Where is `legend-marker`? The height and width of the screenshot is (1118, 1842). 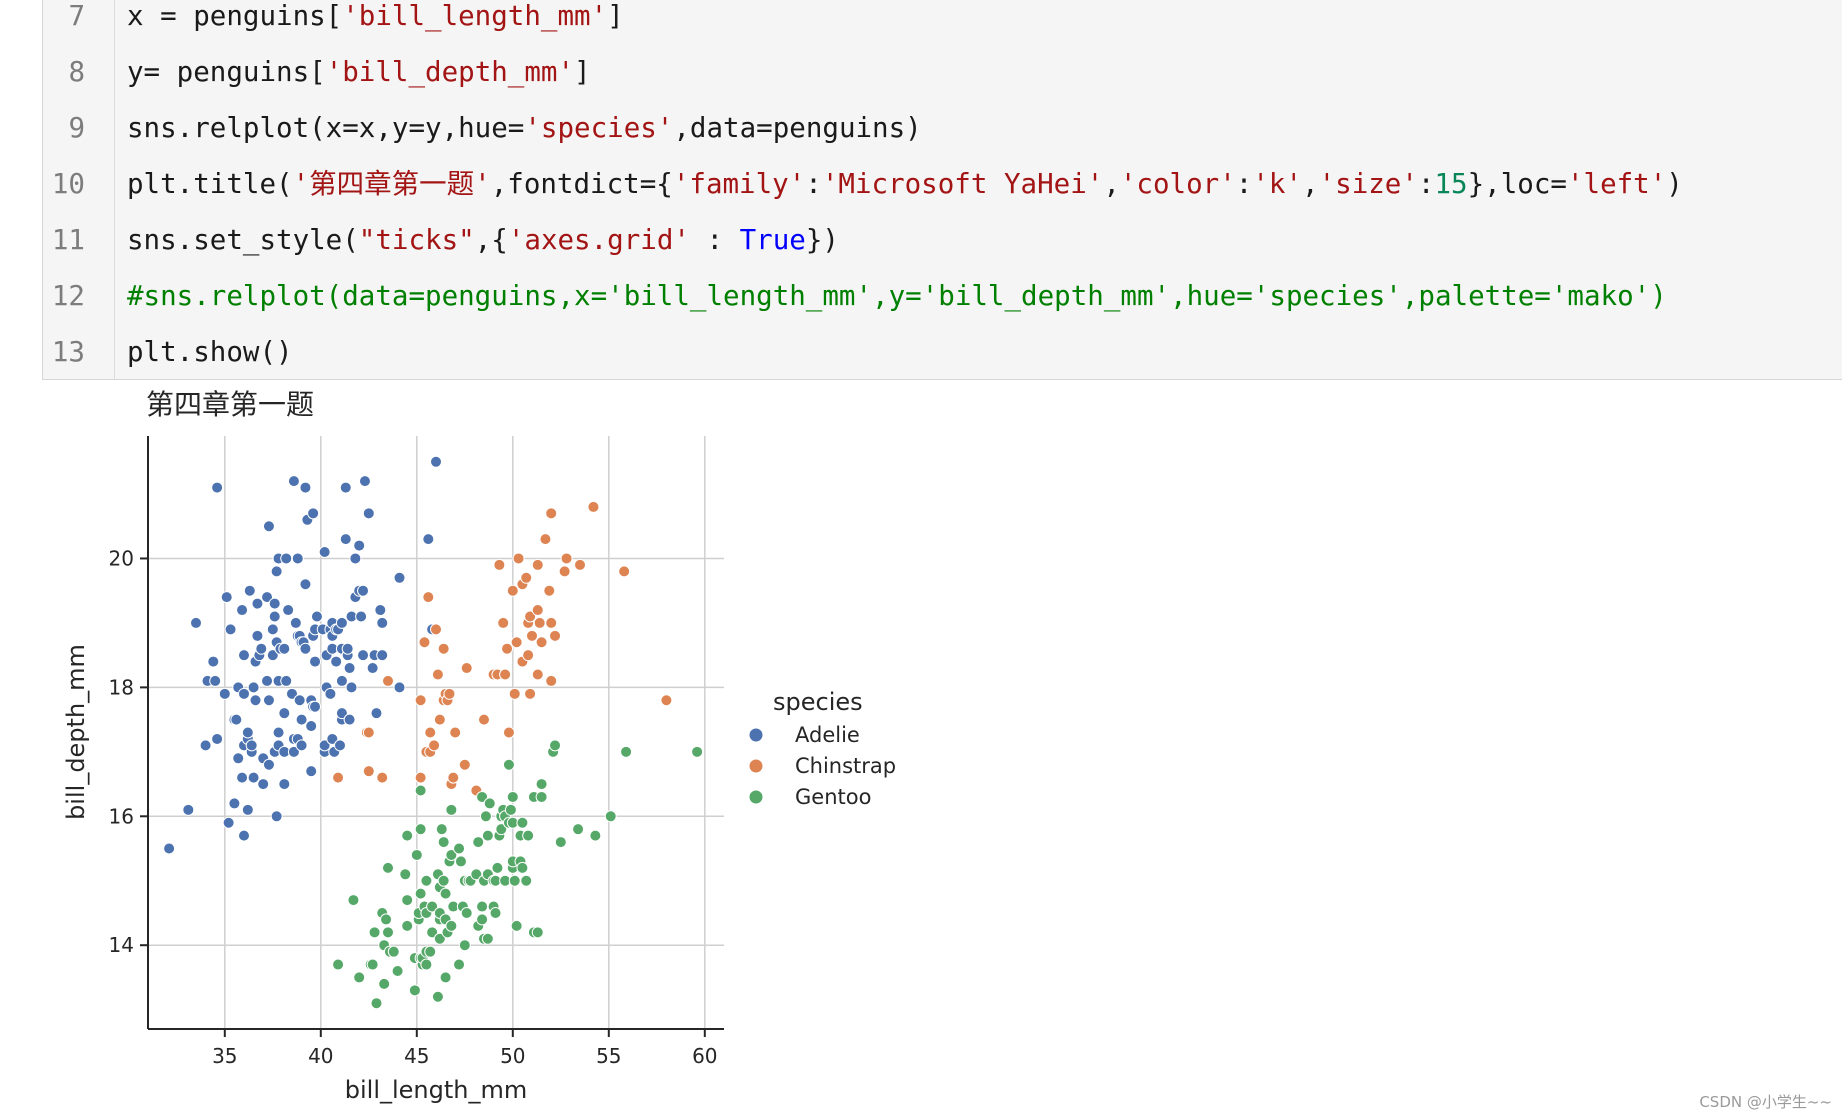 legend-marker is located at coordinates (756, 766).